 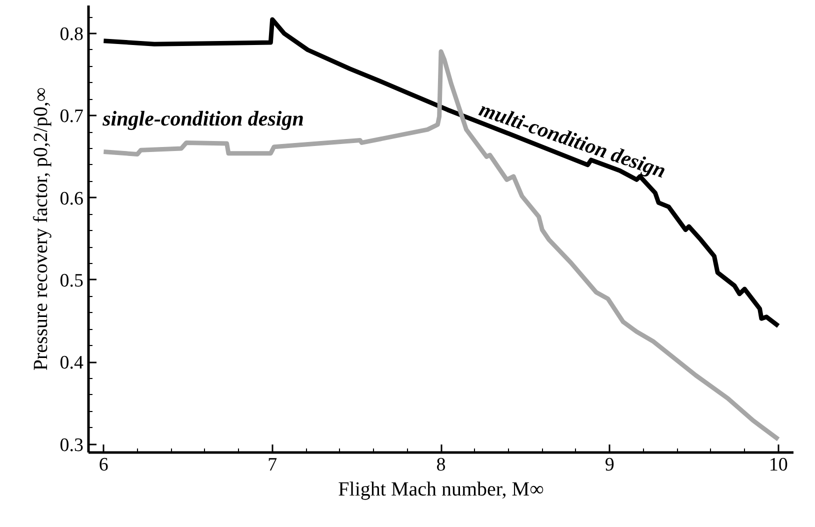 What do you see at coordinates (273, 465) in the screenshot?
I see `x-tick-label: 7` at bounding box center [273, 465].